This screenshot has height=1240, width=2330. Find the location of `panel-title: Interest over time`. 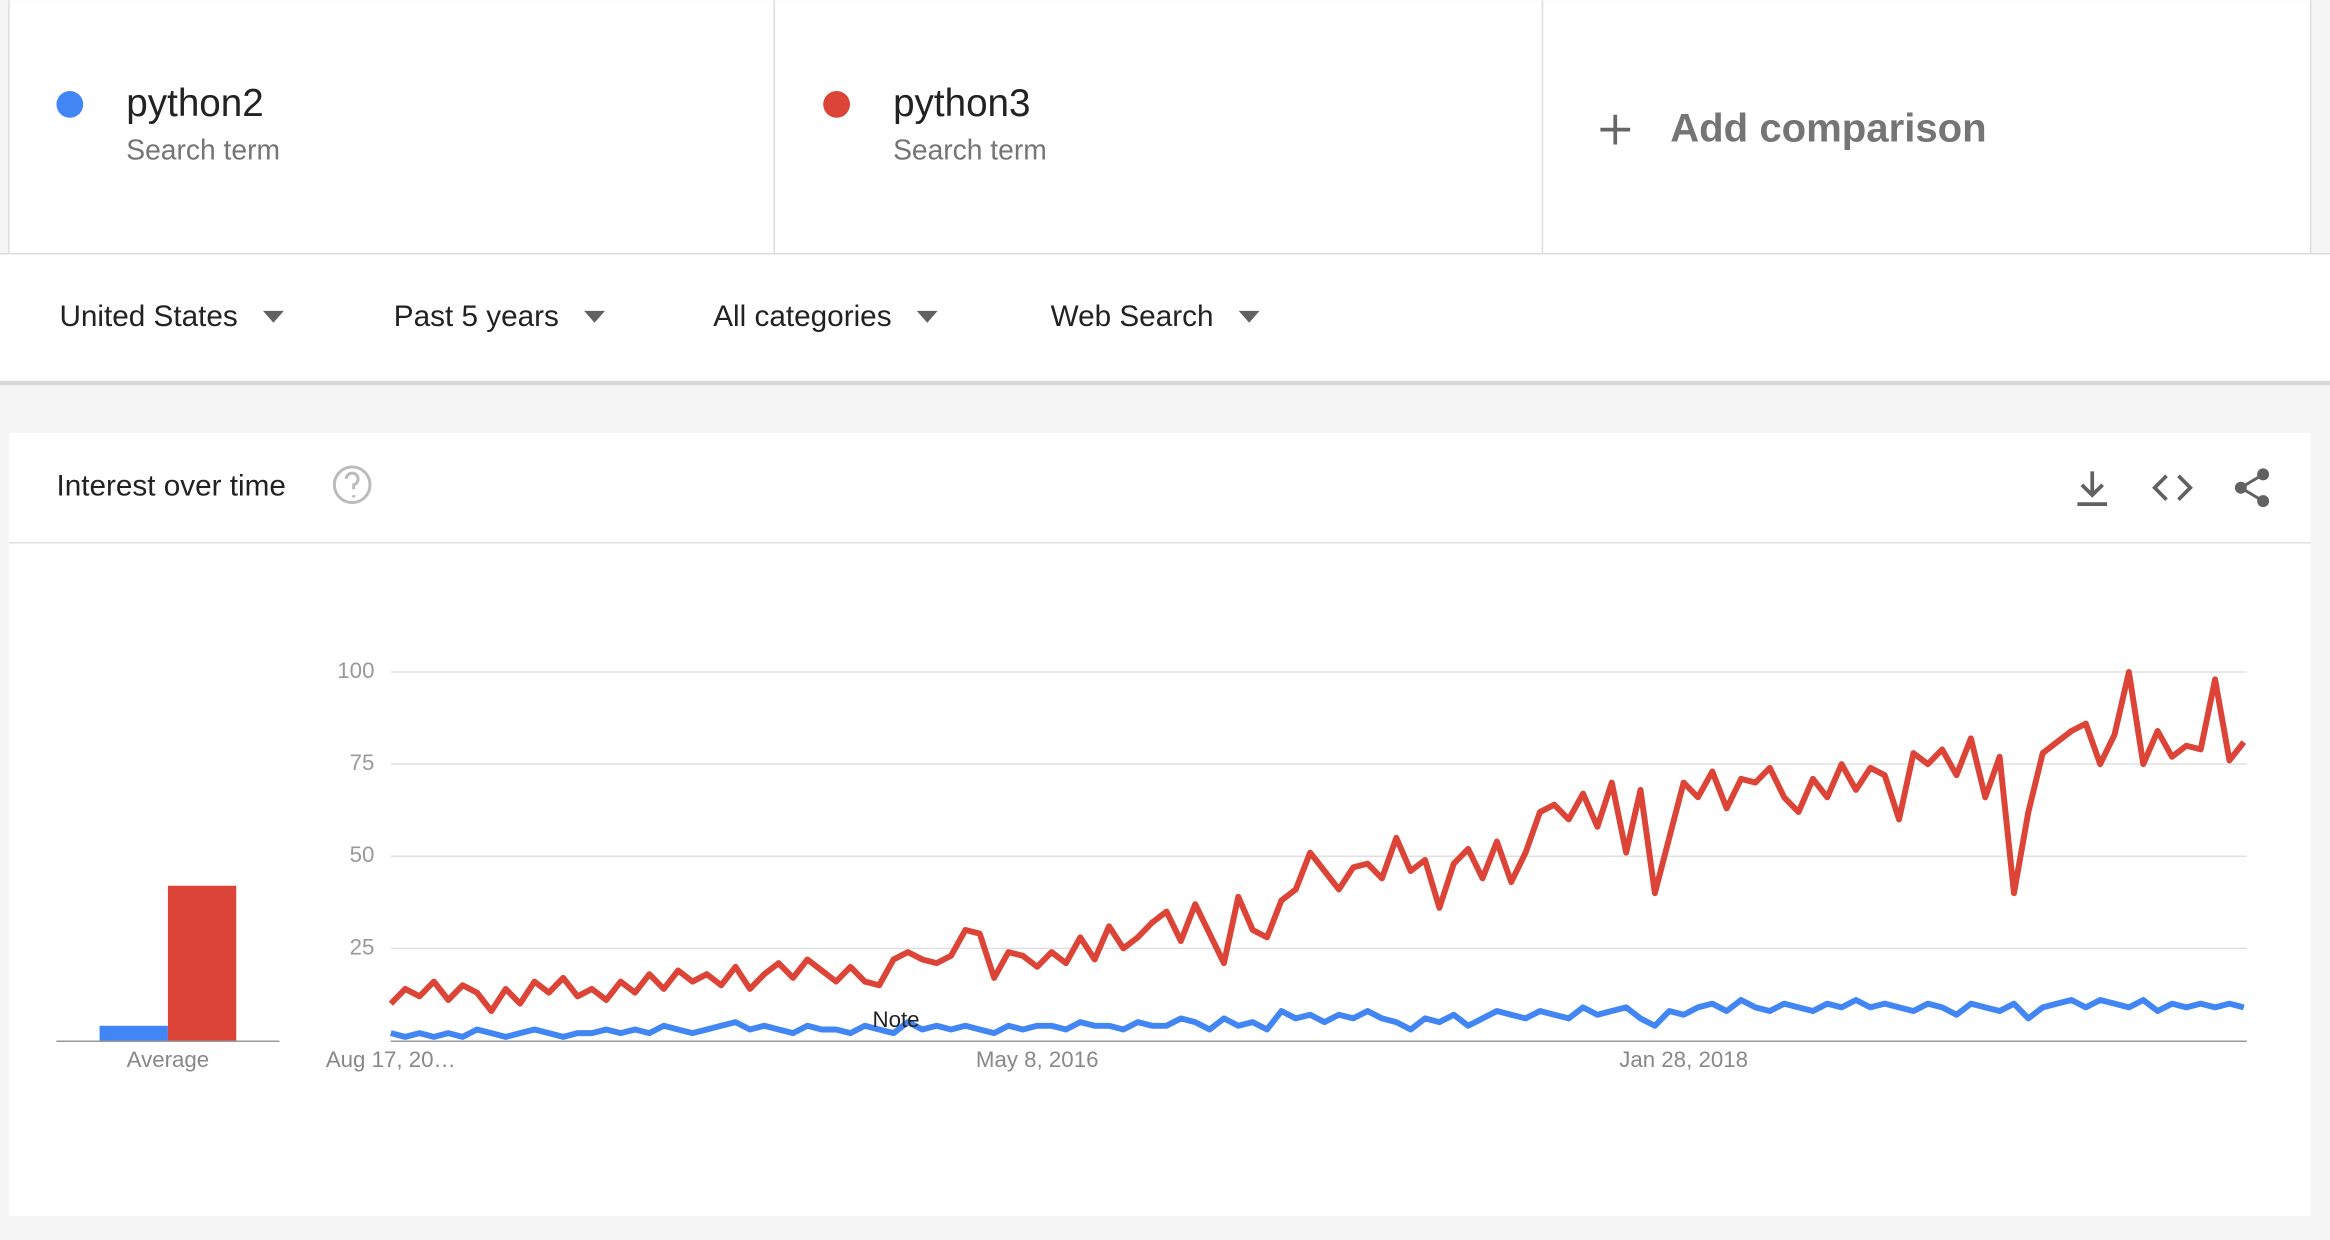

panel-title: Interest over time is located at coordinates (170, 486).